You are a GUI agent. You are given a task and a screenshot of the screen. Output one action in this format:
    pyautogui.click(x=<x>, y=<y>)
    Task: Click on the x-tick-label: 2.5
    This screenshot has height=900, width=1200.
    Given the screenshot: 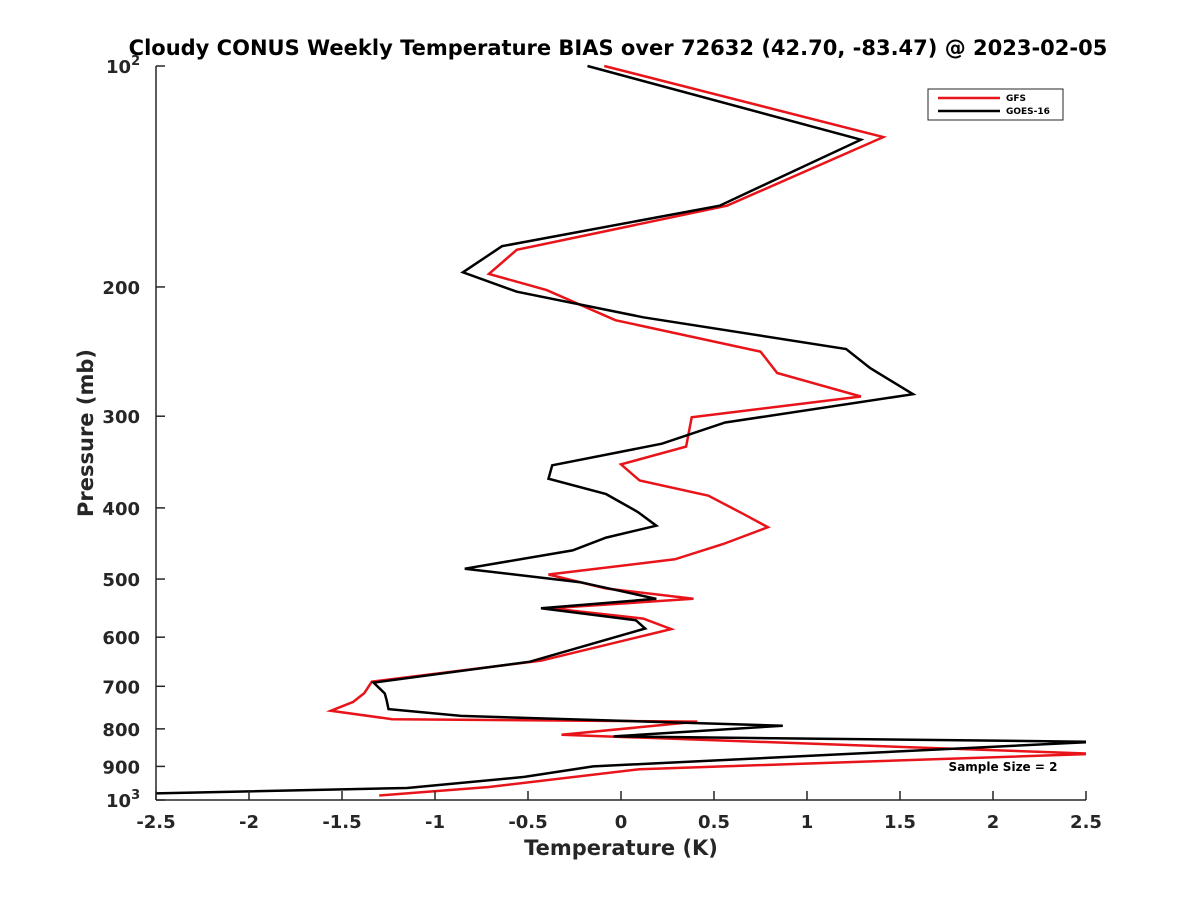 What is the action you would take?
    pyautogui.click(x=1086, y=822)
    